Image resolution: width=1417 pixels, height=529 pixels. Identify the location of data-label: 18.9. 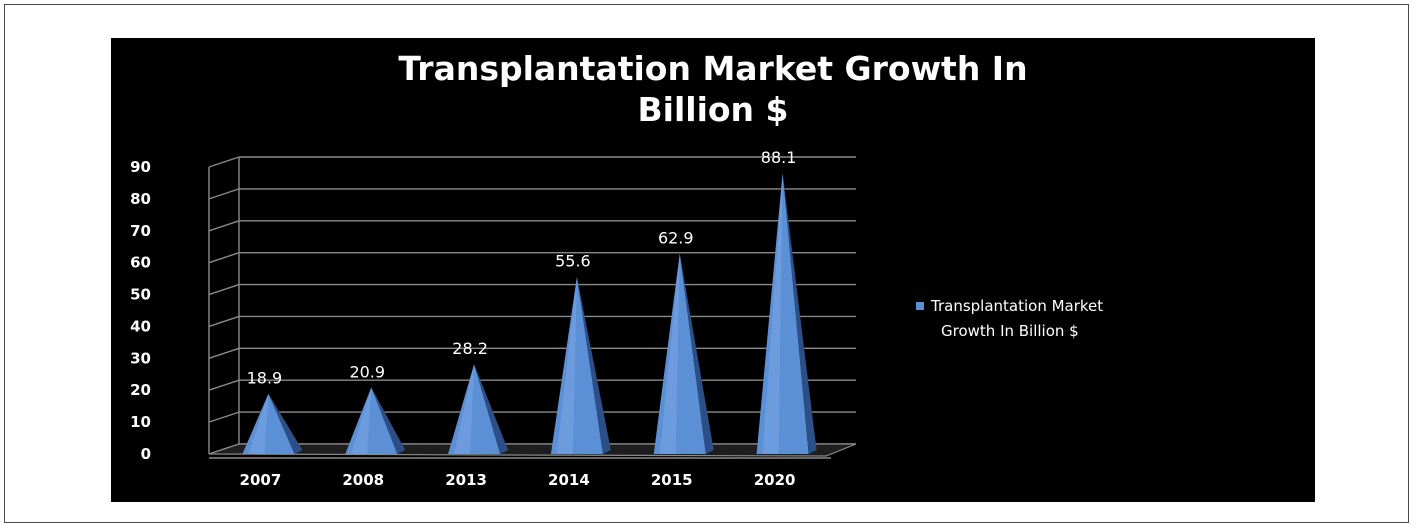
(265, 378).